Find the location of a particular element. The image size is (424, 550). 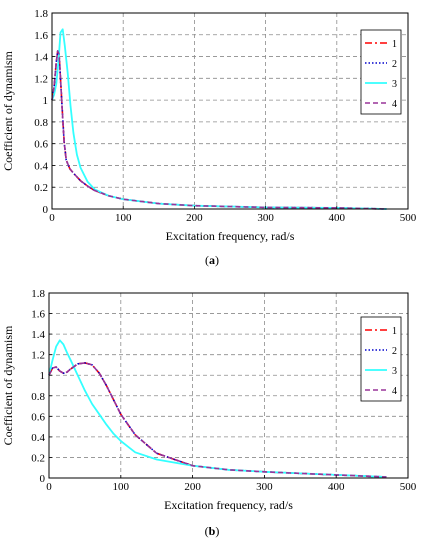

panel-label: (b) is located at coordinates (212, 531).